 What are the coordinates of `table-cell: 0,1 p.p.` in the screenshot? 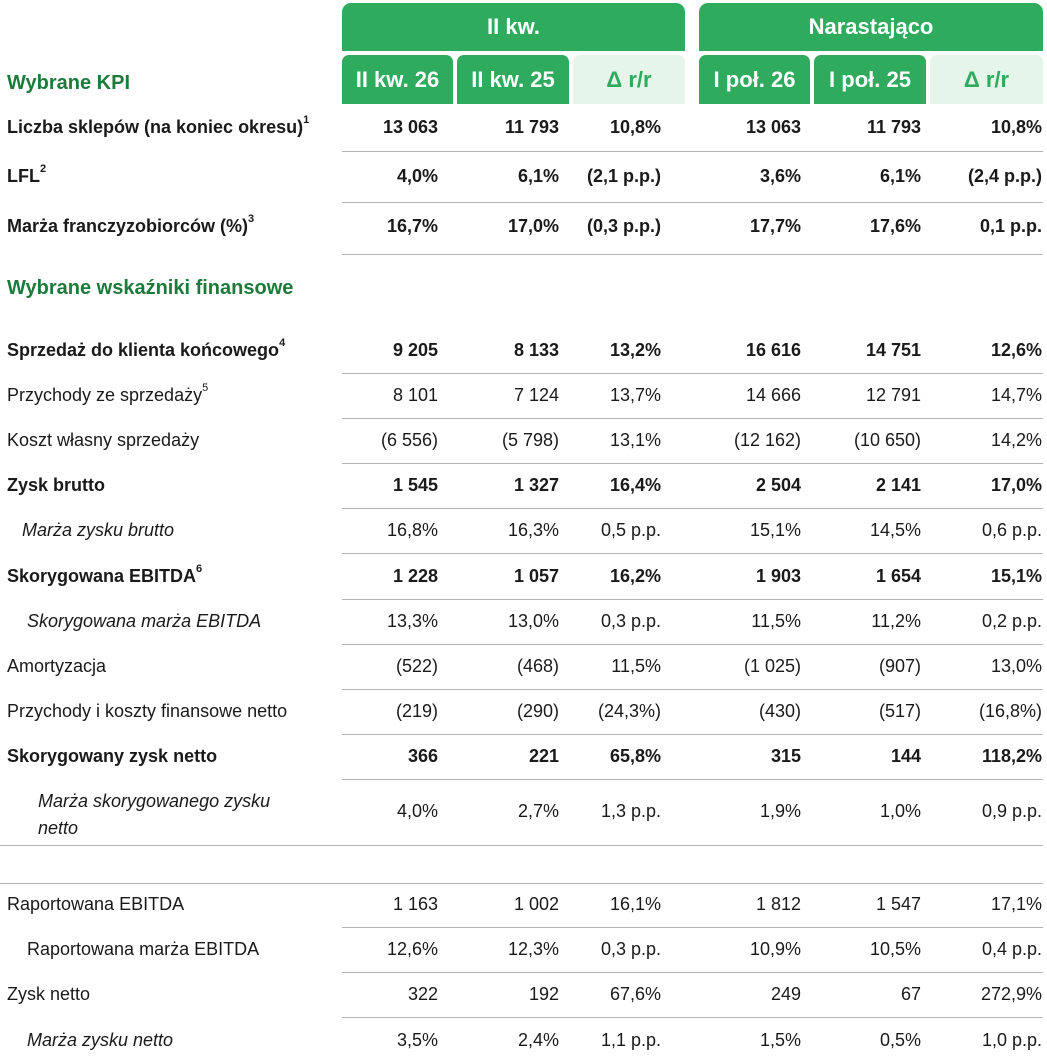 It's located at (1010, 226).